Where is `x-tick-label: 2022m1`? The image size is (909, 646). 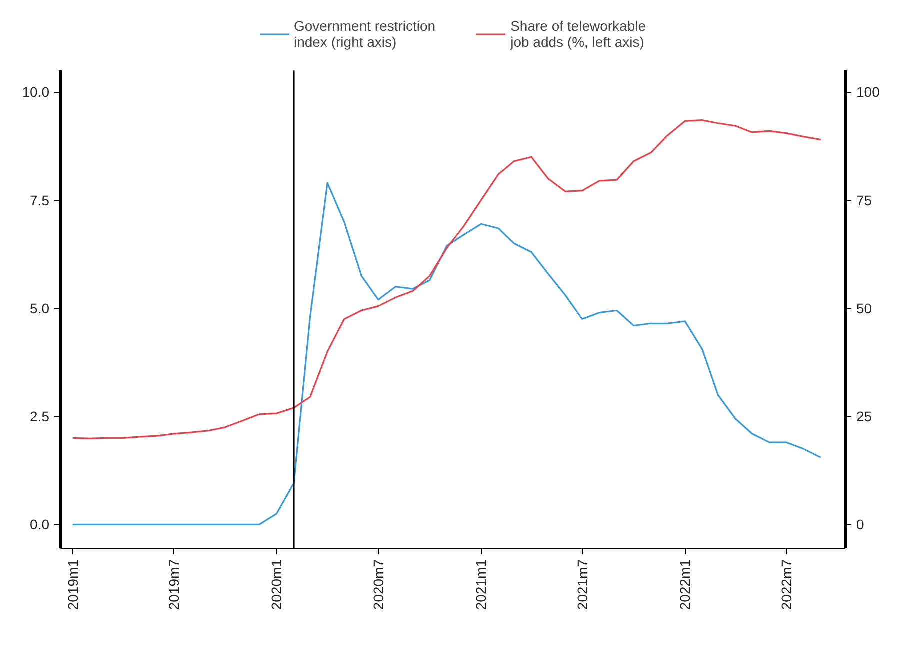
x-tick-label: 2022m1 is located at coordinates (685, 584).